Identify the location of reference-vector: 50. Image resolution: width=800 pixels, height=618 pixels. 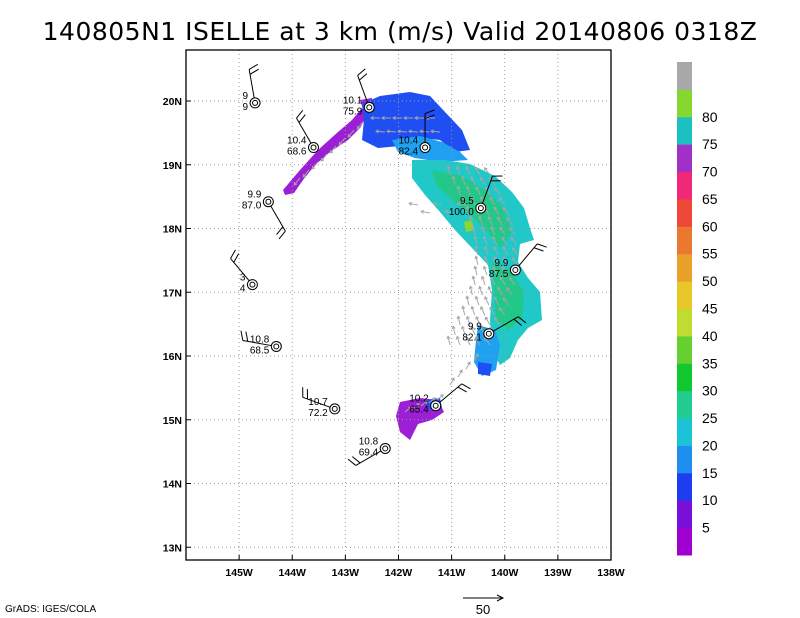
(484, 605).